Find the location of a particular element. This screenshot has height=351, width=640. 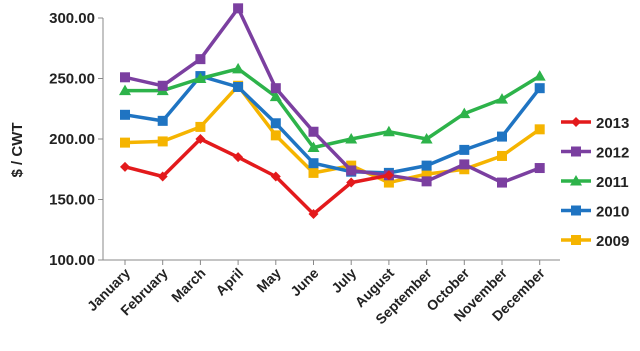

legend-label: 2011 is located at coordinates (612, 182).